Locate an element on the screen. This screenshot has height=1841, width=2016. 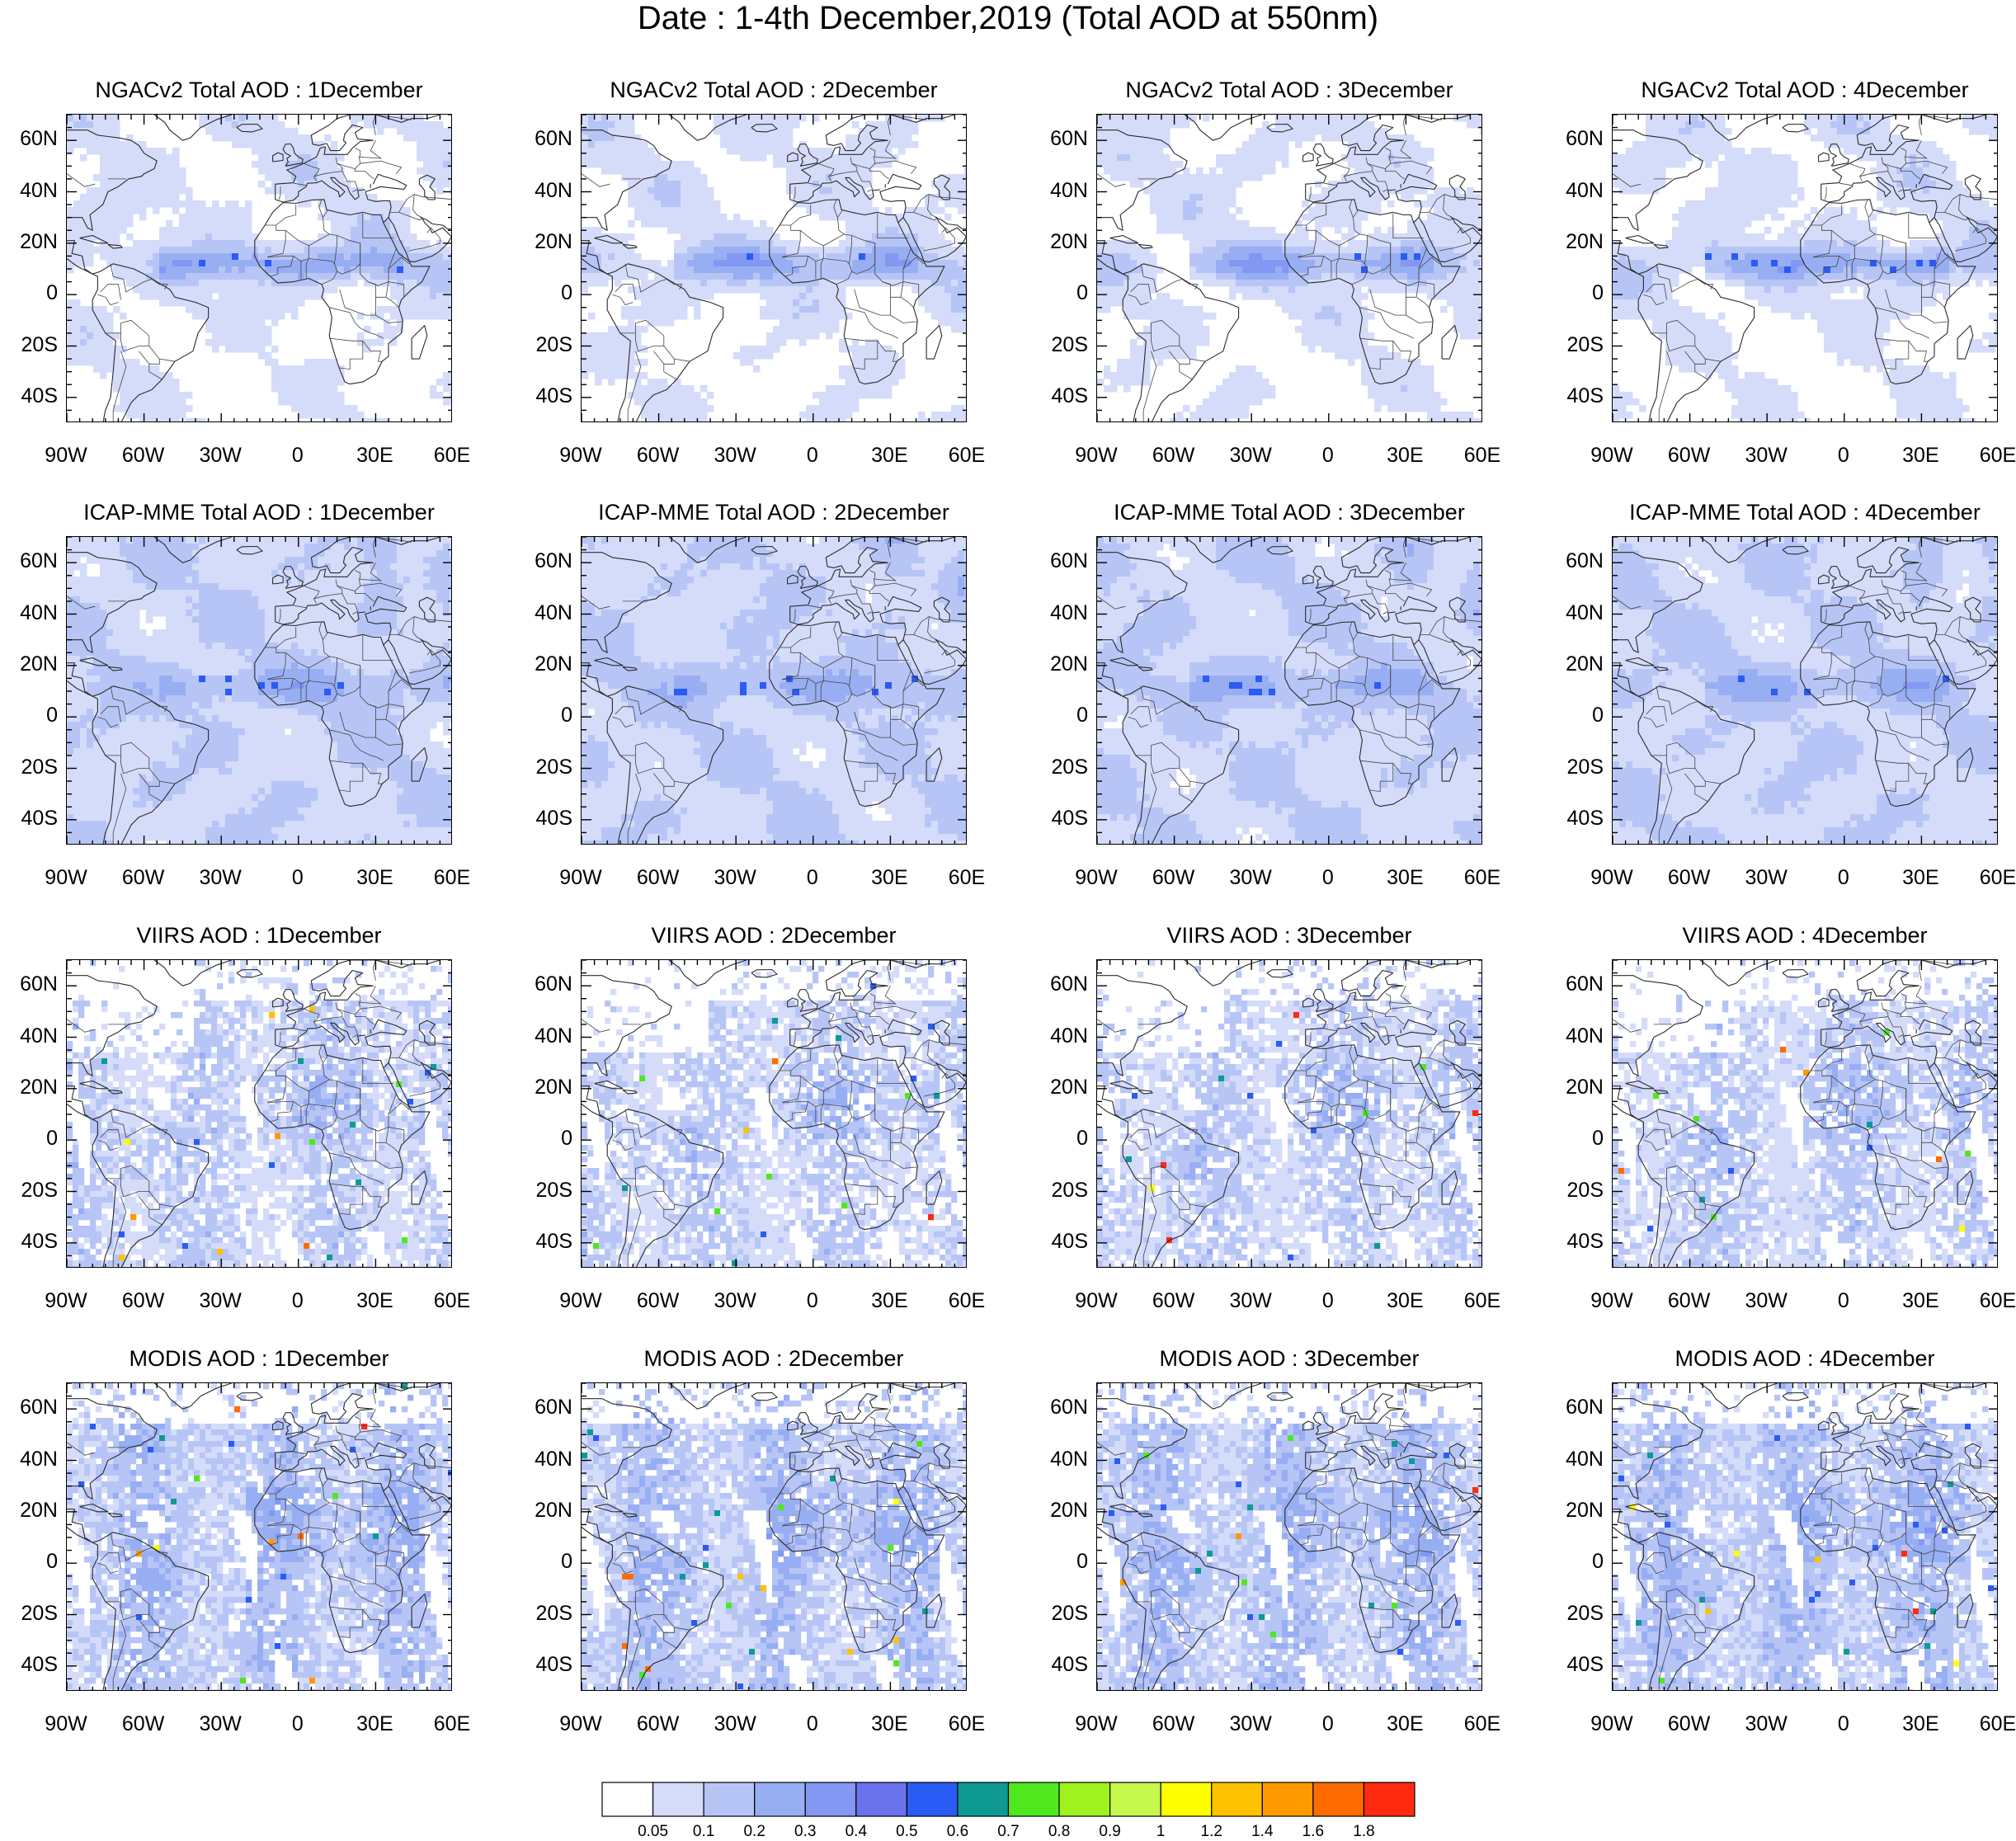
aod-map-viirs-day2 is located at coordinates (774, 1113).